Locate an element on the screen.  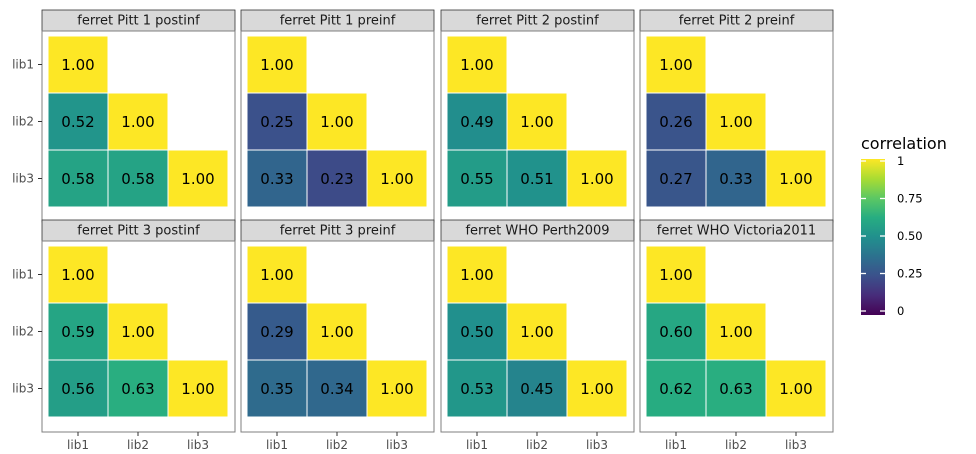
facet-title: ferret Pitt 3 preinf is located at coordinates (338, 231).